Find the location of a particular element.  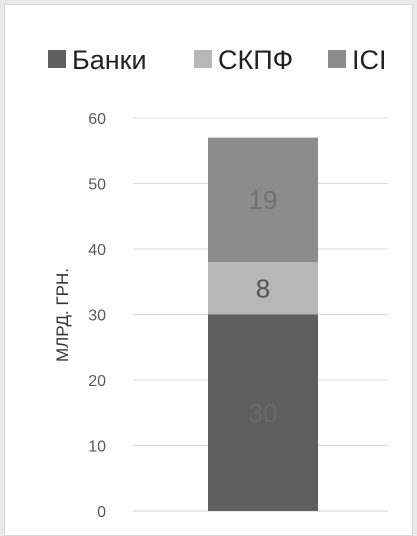

y-tick-label: 30 is located at coordinates (97, 316).